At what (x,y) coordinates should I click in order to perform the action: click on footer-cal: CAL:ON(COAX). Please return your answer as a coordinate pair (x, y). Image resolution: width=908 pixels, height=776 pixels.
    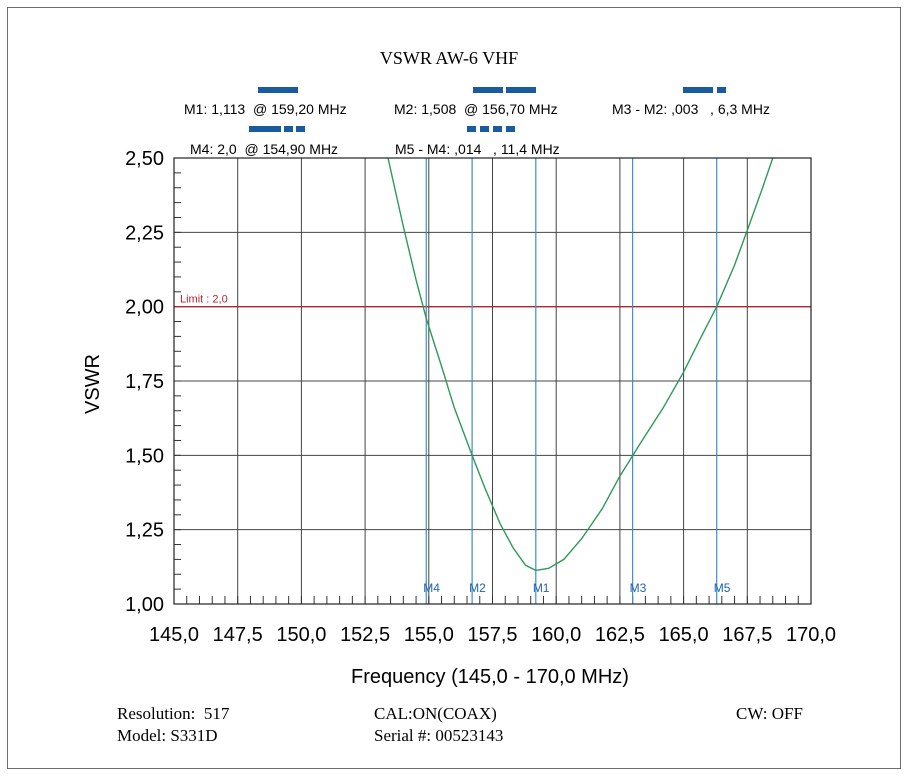
    Looking at the image, I should click on (435, 713).